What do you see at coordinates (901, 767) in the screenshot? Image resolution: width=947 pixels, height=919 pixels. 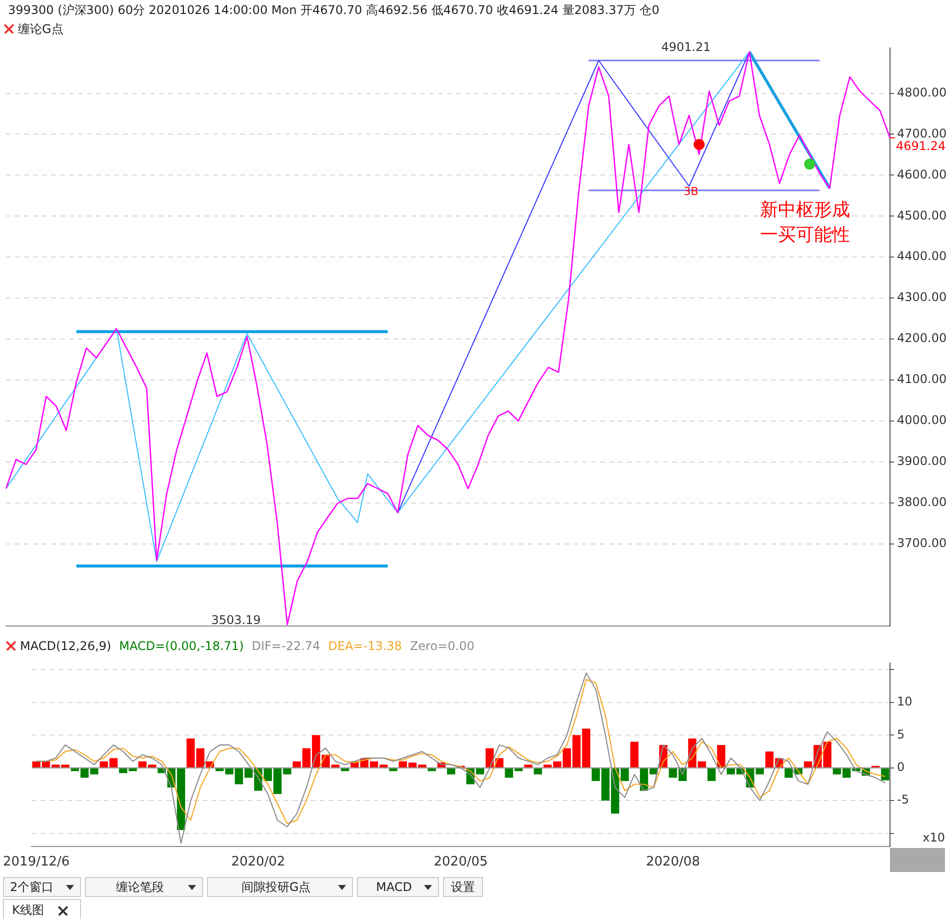 I see `y-tick-label: 0` at bounding box center [901, 767].